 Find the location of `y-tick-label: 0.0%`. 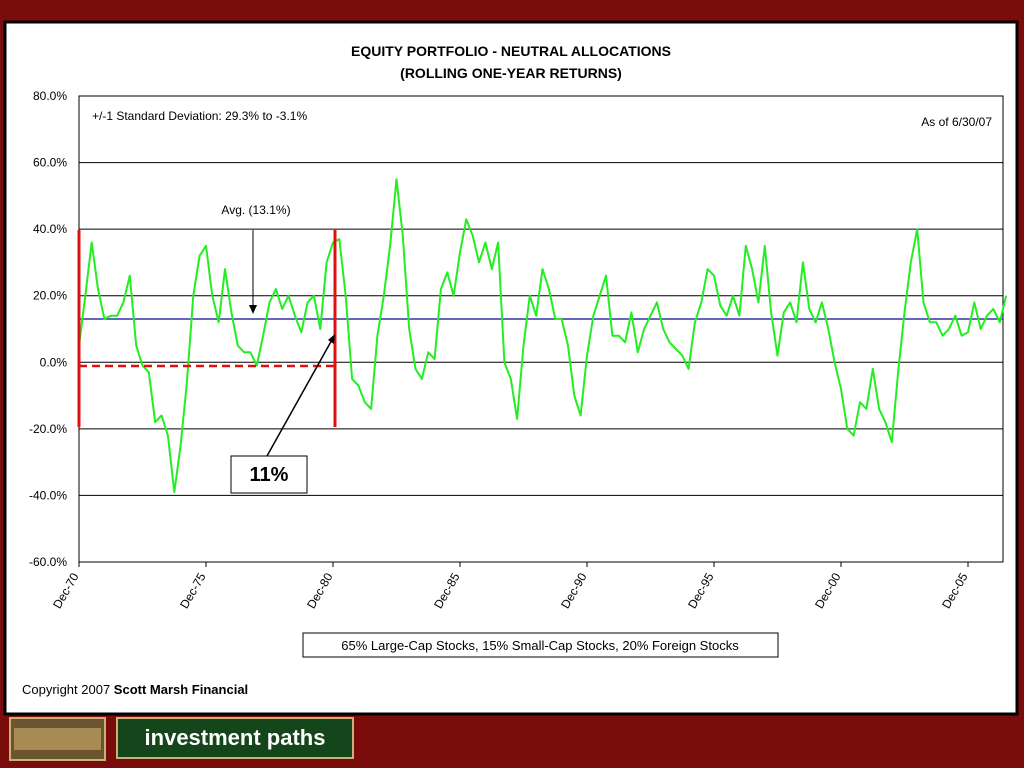

y-tick-label: 0.0% is located at coordinates (54, 362).